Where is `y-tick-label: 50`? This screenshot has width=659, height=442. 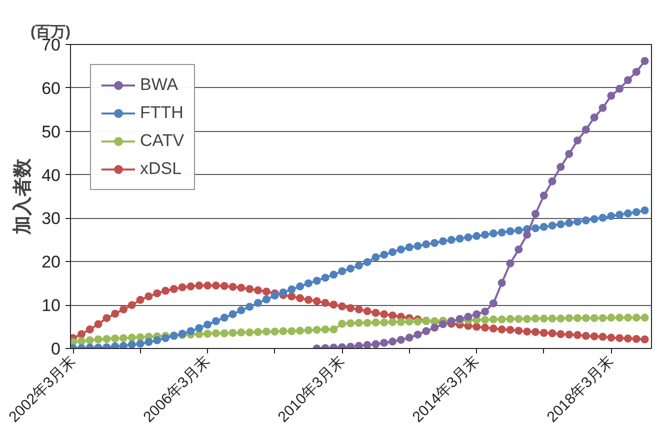 y-tick-label: 50 is located at coordinates (51, 132).